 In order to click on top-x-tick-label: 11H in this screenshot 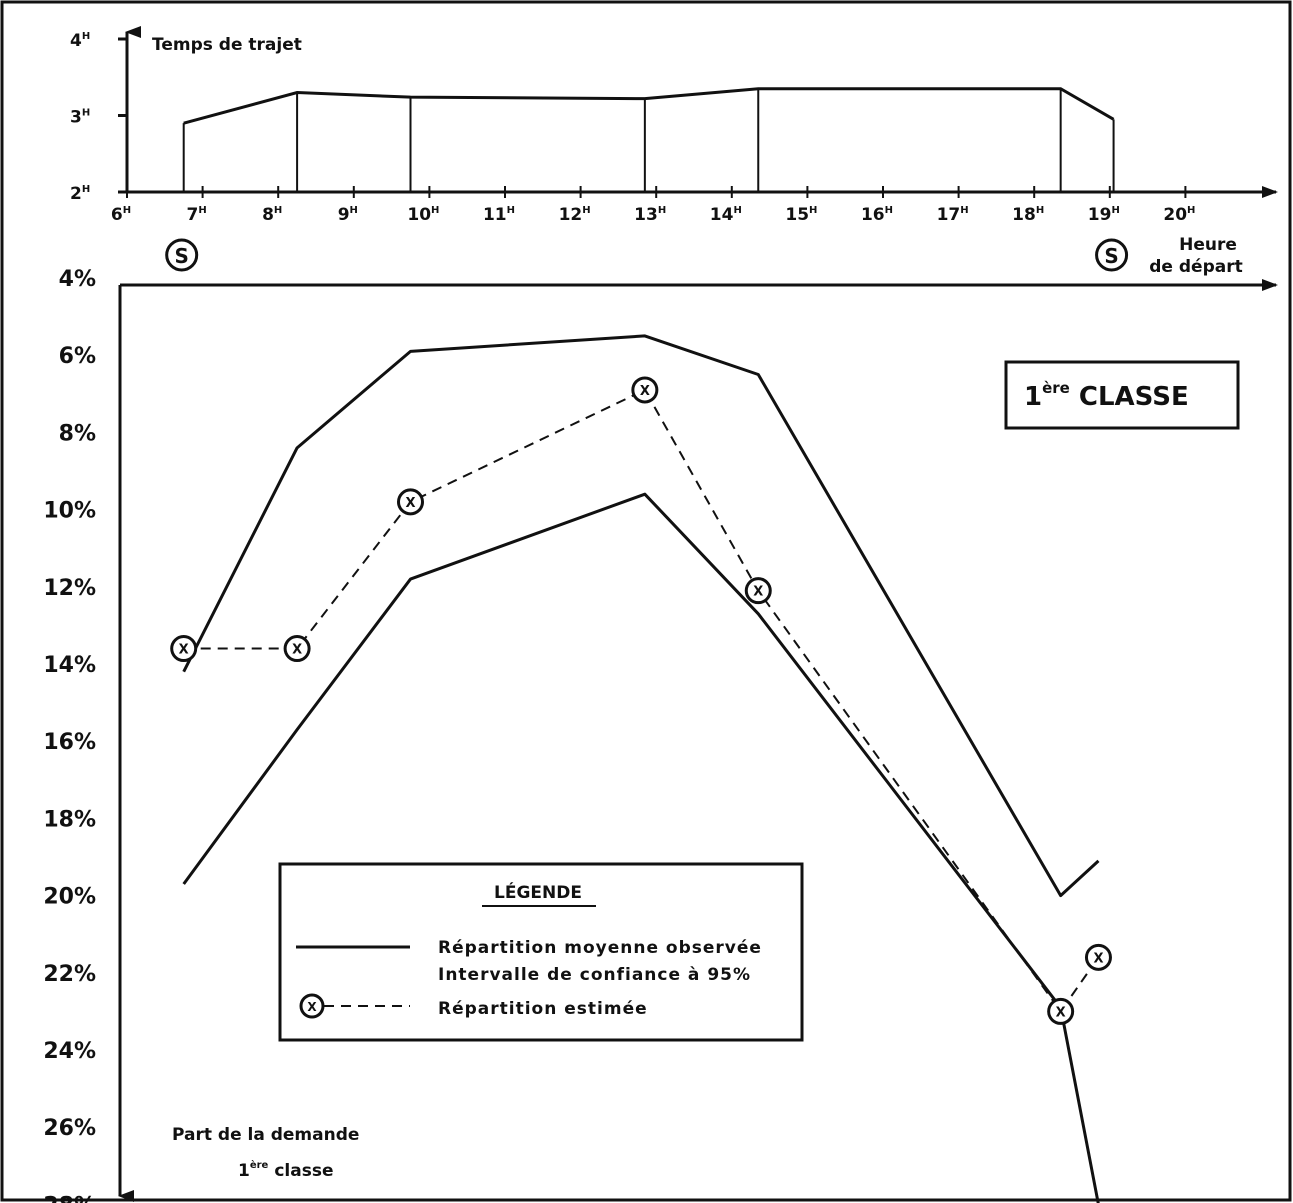, I will do `click(499, 215)`.